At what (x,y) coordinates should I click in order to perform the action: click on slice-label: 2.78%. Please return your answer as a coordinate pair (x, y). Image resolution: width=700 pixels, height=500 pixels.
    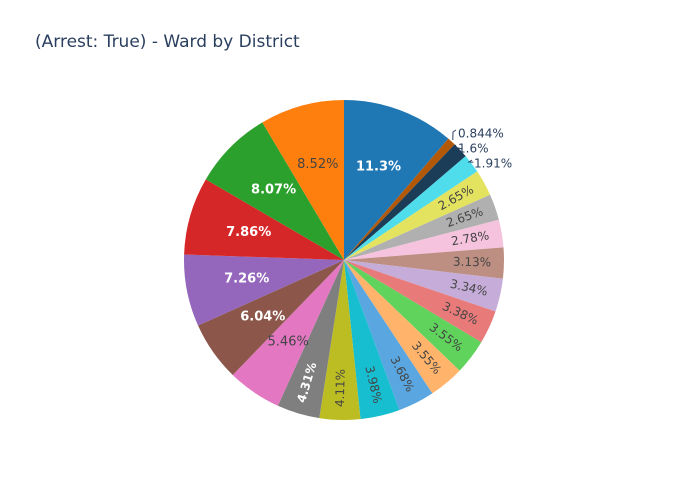
    Looking at the image, I should click on (470, 238).